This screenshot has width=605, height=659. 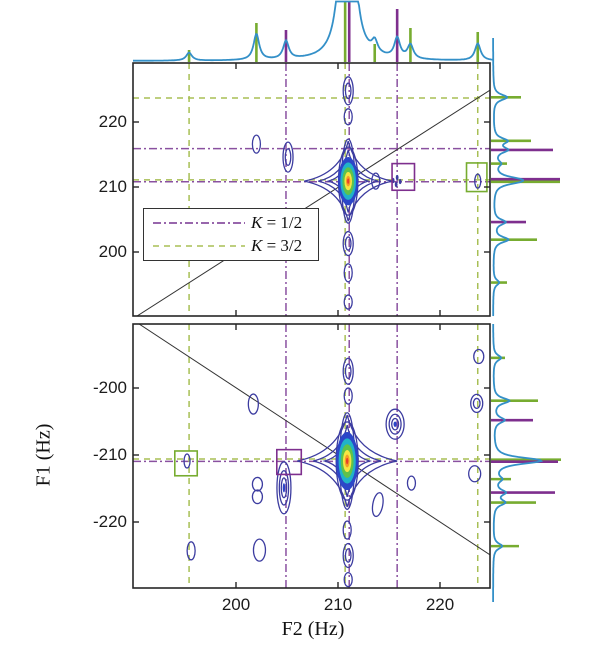 I want to click on y-tick-label: -220, so click(x=109, y=521).